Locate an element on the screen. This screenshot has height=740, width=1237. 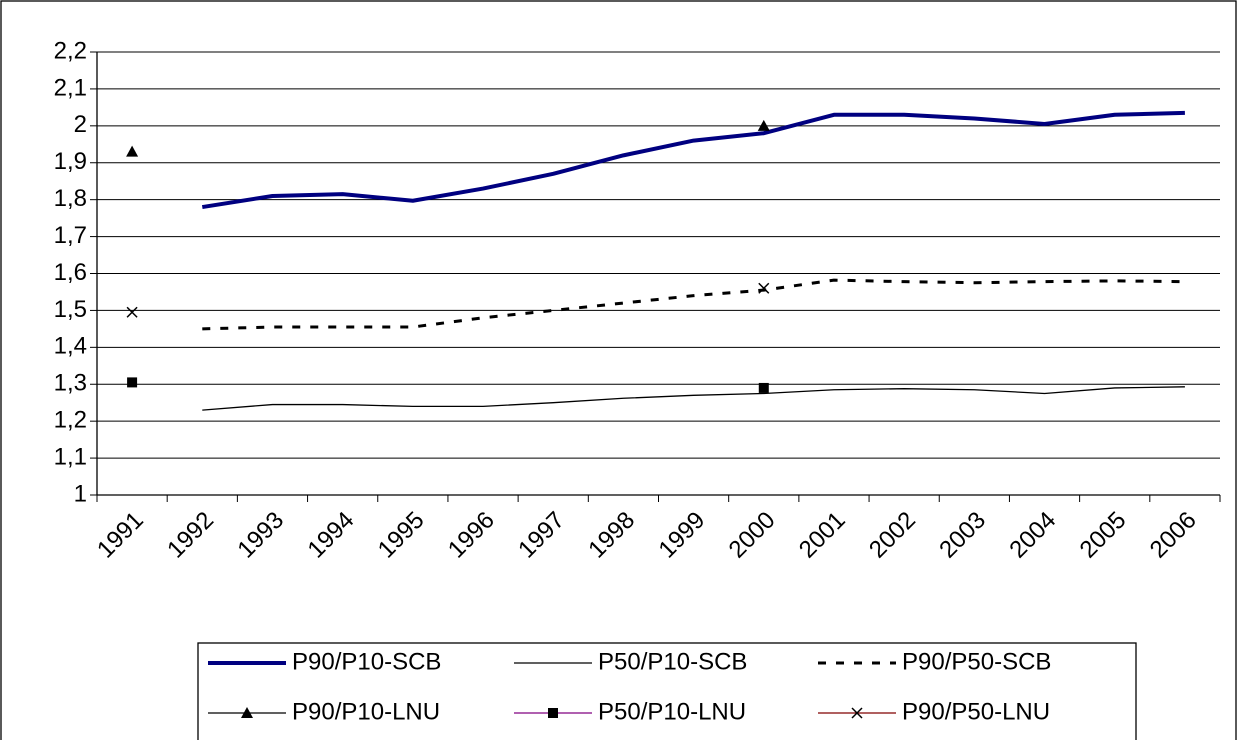
legend-label: P90/P50-LNU is located at coordinates (976, 711).